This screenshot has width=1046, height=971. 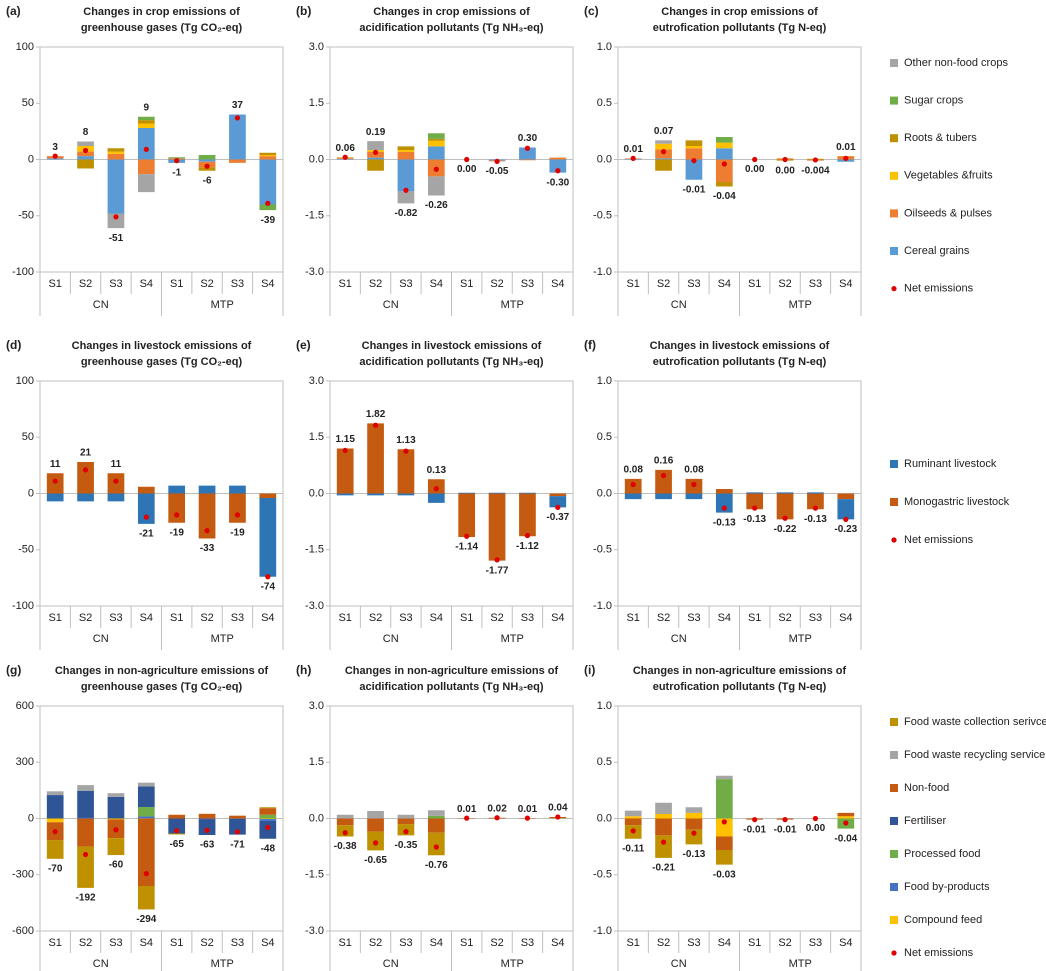 What do you see at coordinates (528, 809) in the screenshot?
I see `value-label: 0.01` at bounding box center [528, 809].